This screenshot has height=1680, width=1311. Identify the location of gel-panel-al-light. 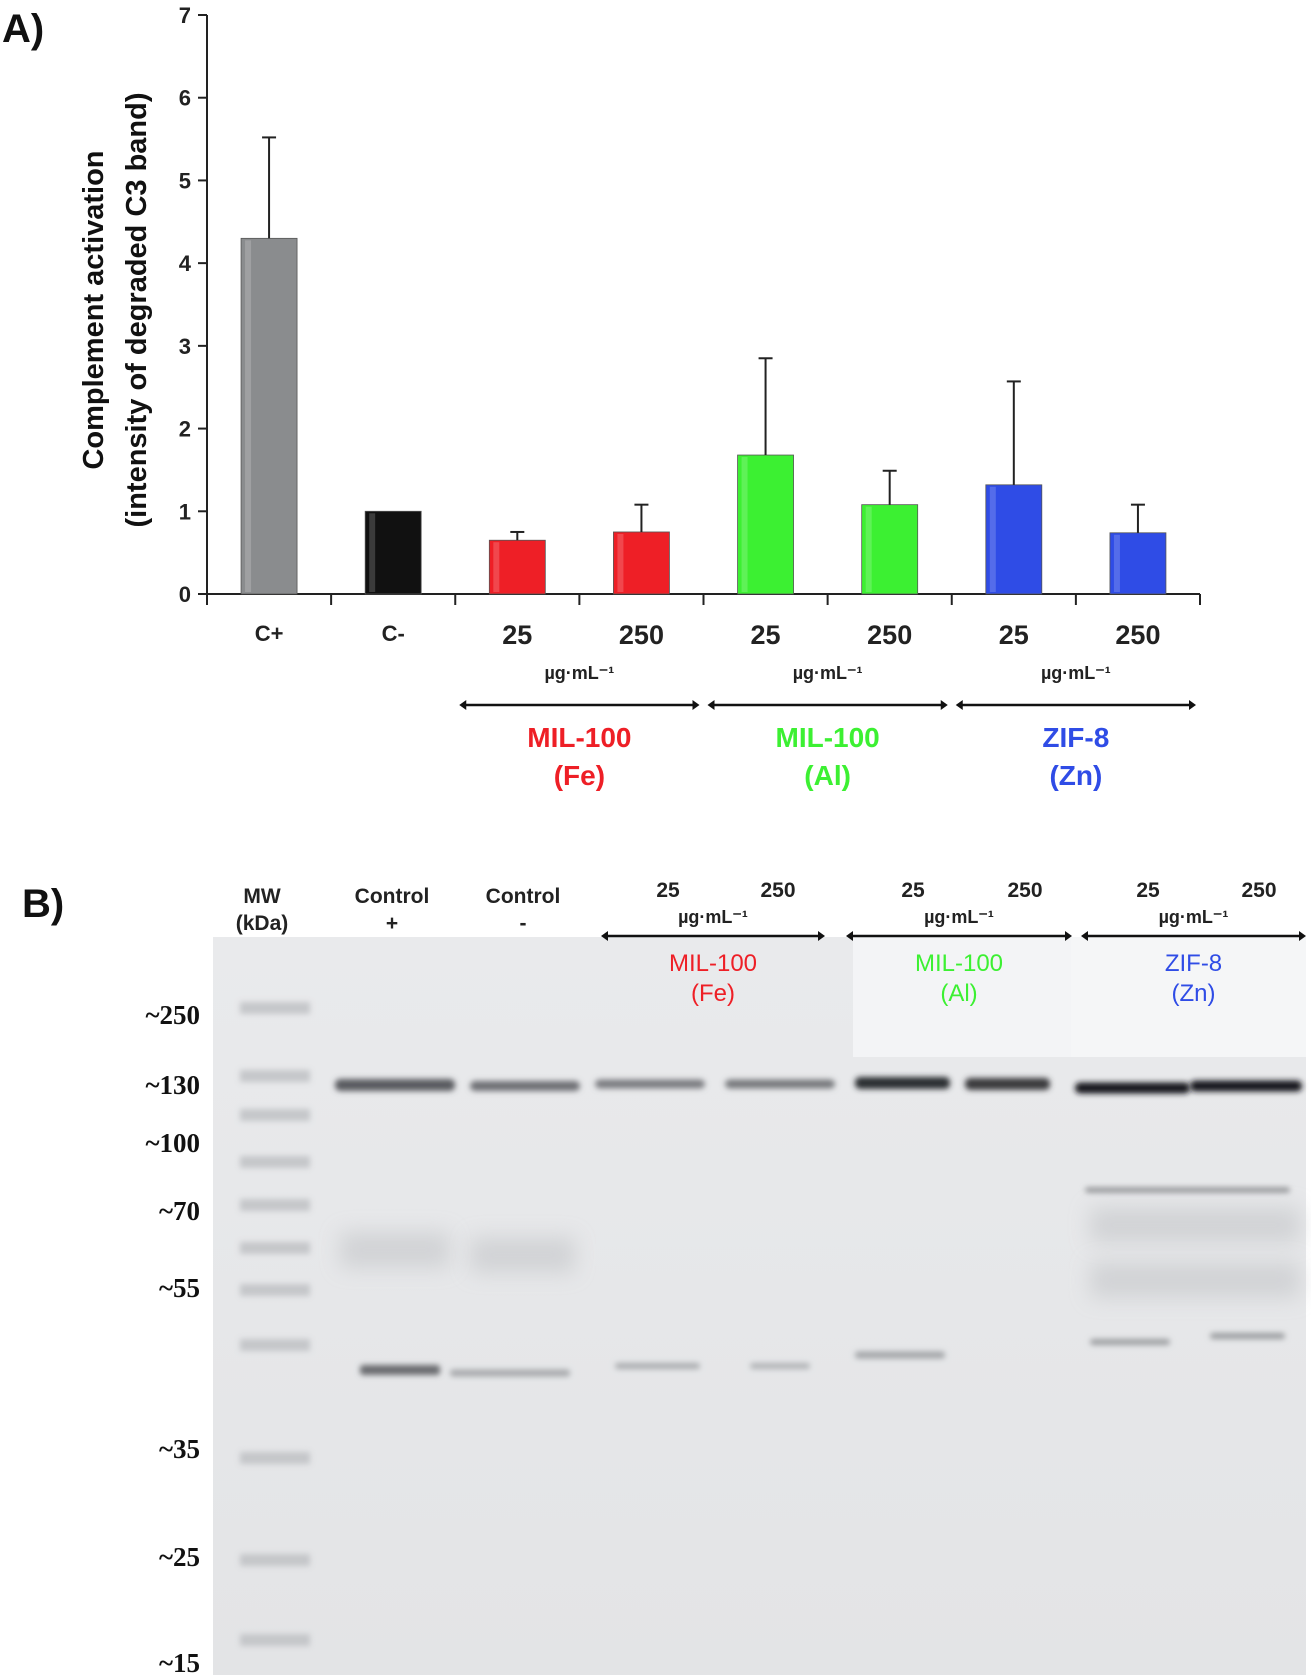
(962, 997).